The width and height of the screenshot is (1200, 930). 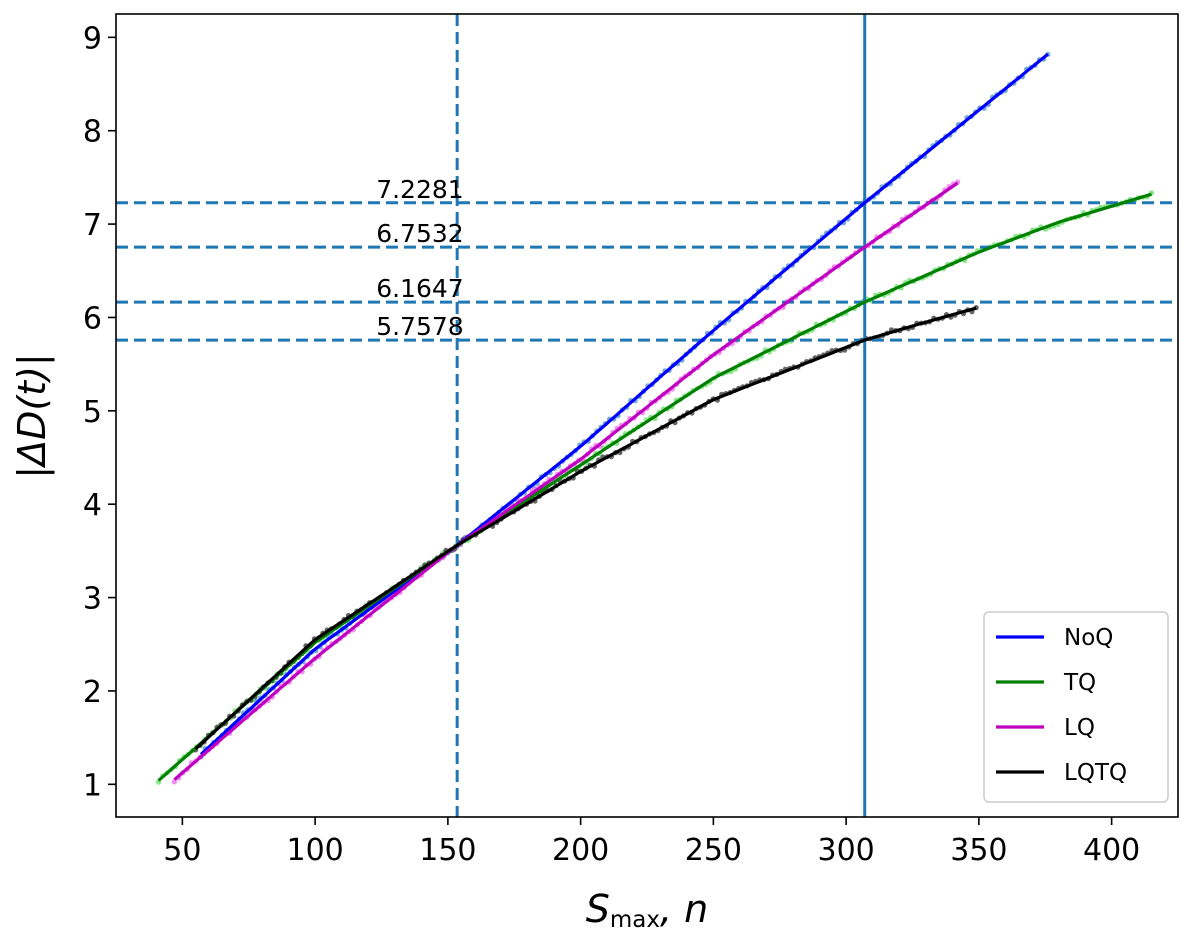 What do you see at coordinates (92, 505) in the screenshot?
I see `y-tick-label: 4` at bounding box center [92, 505].